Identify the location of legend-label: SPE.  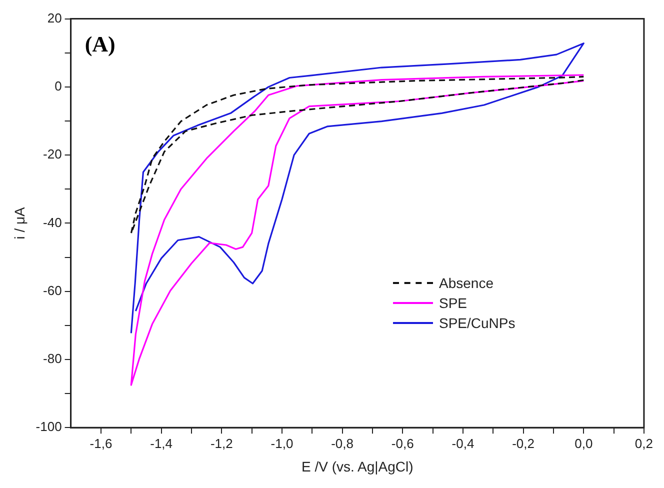
(453, 303).